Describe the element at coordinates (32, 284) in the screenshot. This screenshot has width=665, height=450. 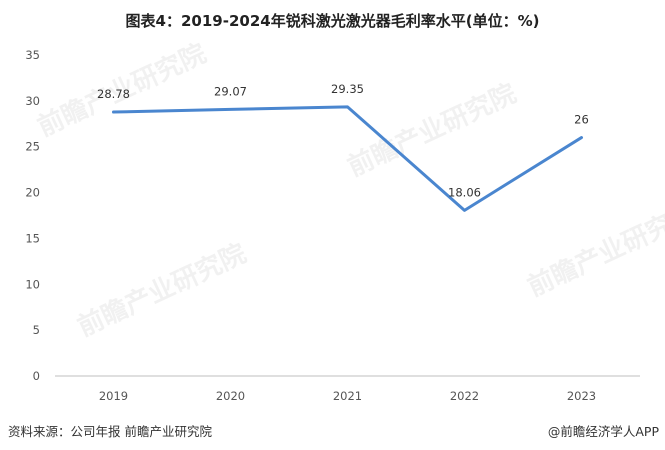
I see `y-tick-label: 10` at that location.